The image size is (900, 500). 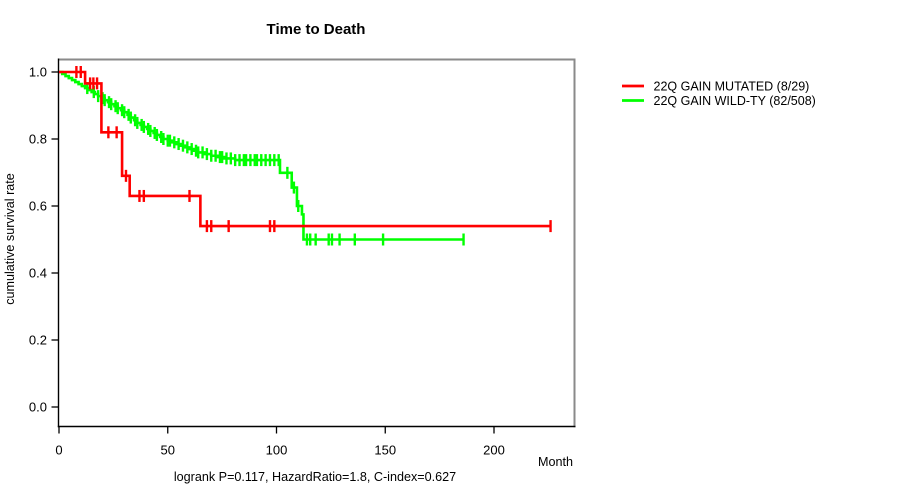 I want to click on y-tick-label: 0.2, so click(x=38, y=340).